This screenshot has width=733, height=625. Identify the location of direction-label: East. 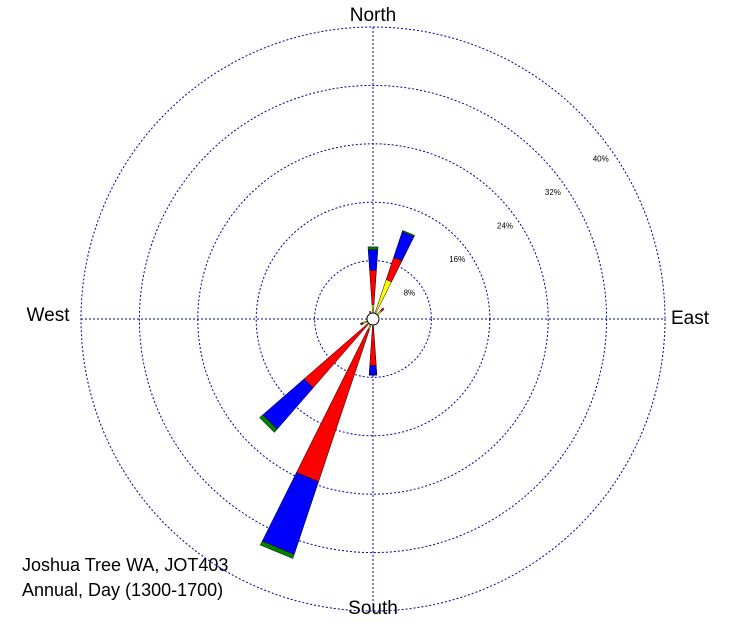
(690, 318).